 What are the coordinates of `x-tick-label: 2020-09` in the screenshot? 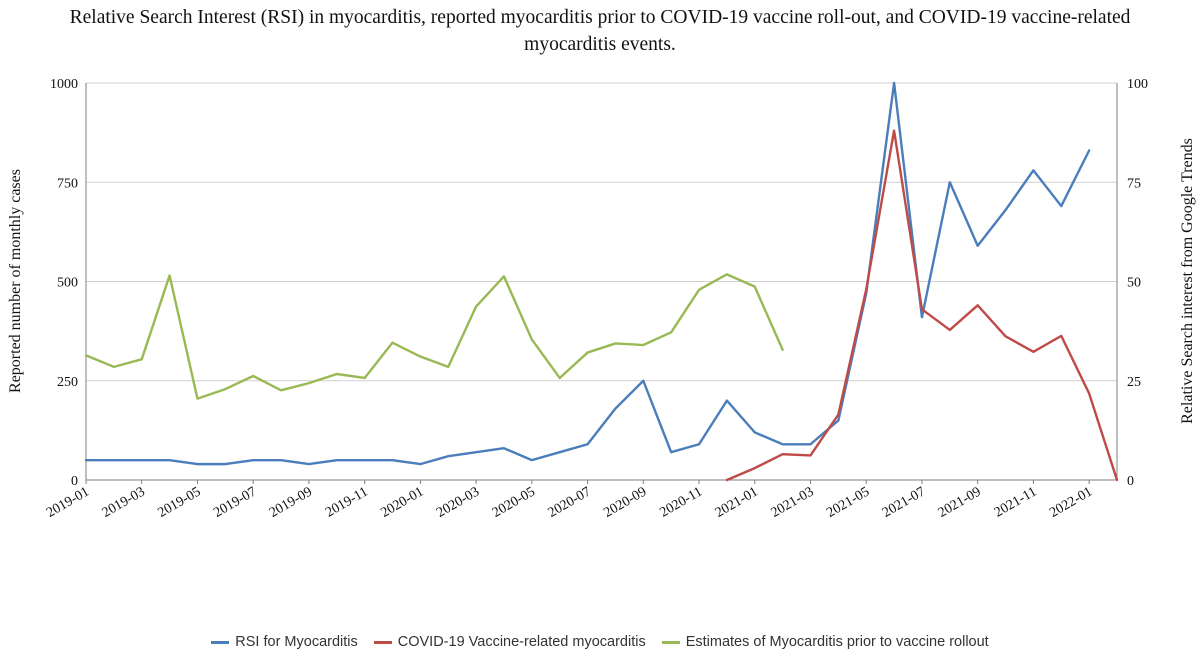 It's located at (625, 502).